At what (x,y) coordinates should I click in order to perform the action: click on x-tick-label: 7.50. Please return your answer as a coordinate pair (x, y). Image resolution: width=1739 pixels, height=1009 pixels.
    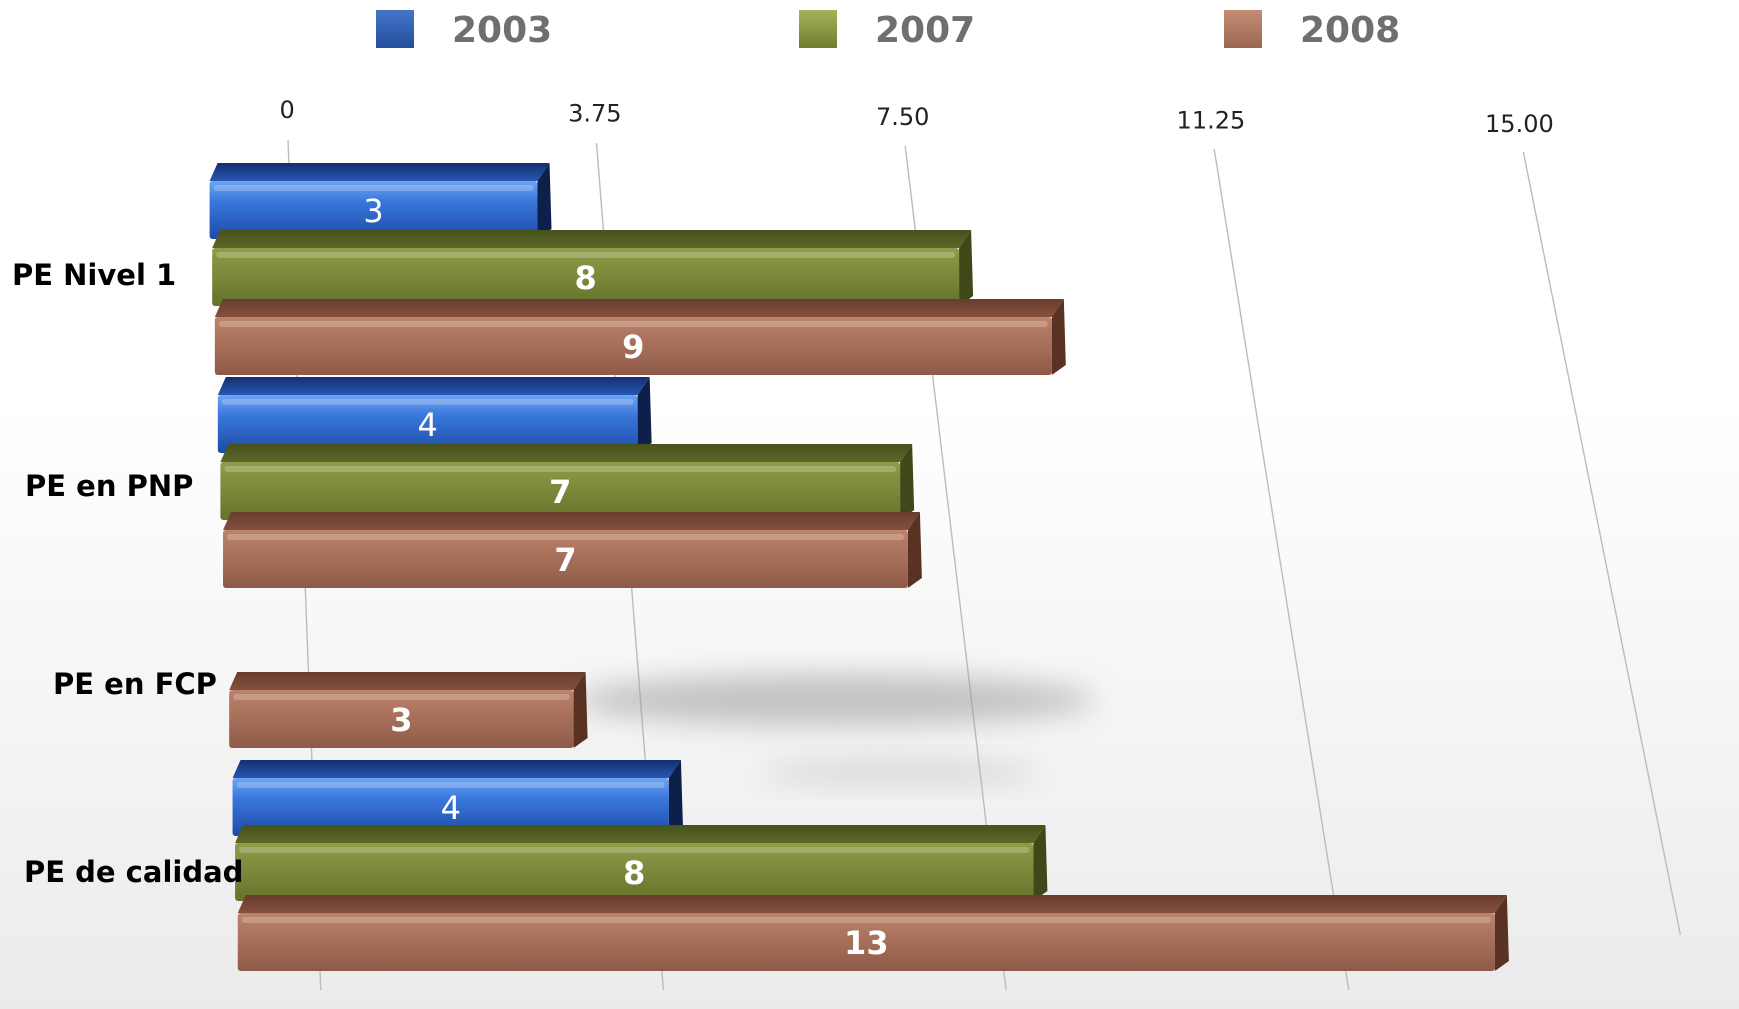
    Looking at the image, I should click on (902, 117).